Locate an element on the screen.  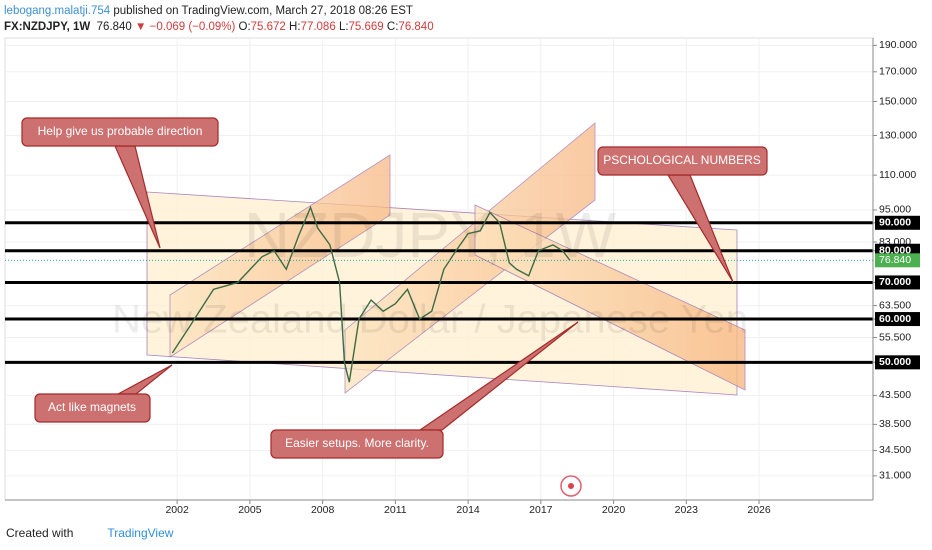
y-tick-label: 34.500 is located at coordinates (895, 450).